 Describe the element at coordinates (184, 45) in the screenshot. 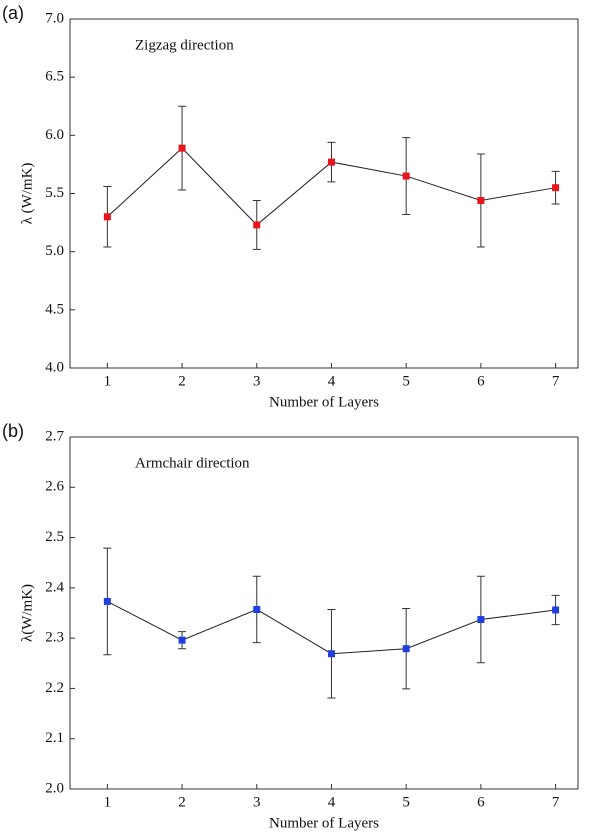

I see `annotation: Zigzag direction` at that location.